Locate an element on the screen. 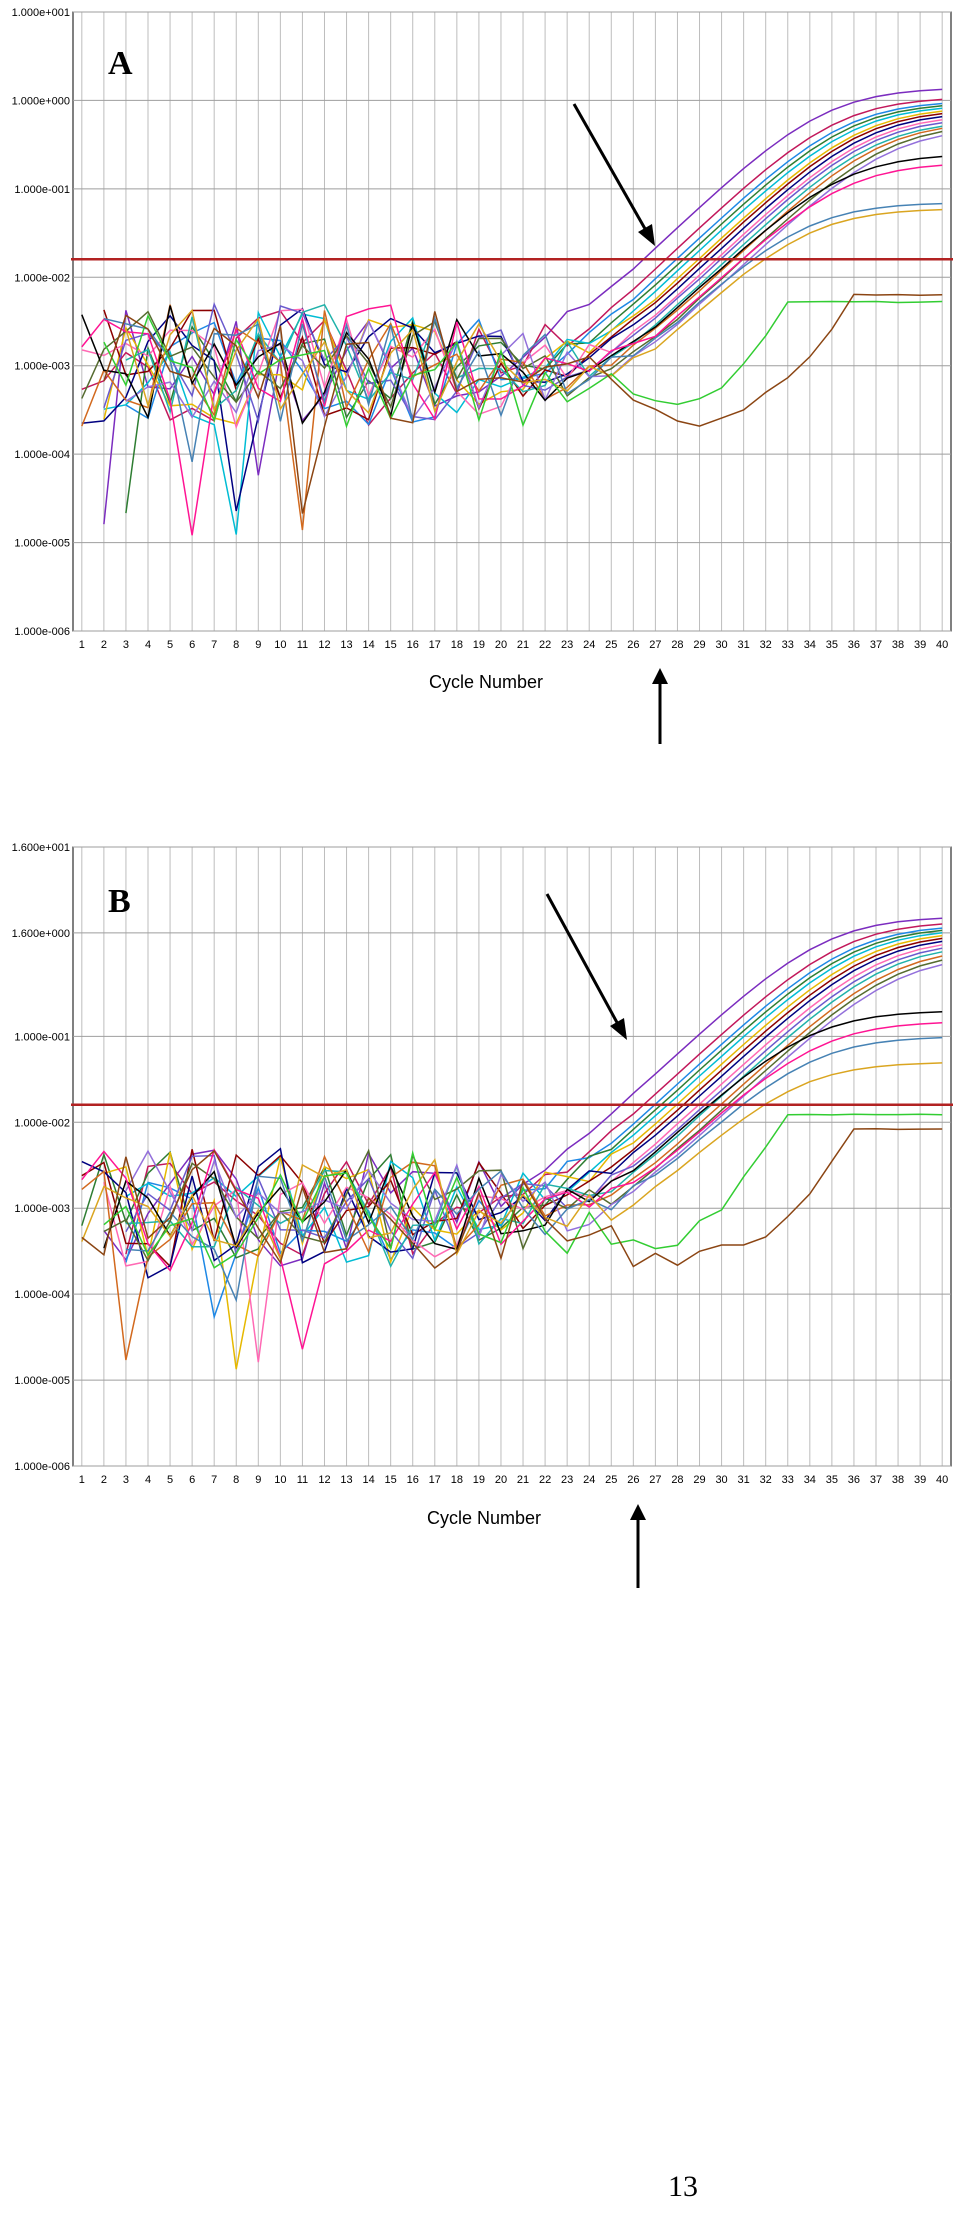  y-tick-label: 1.000e-003 is located at coordinates (42, 367).